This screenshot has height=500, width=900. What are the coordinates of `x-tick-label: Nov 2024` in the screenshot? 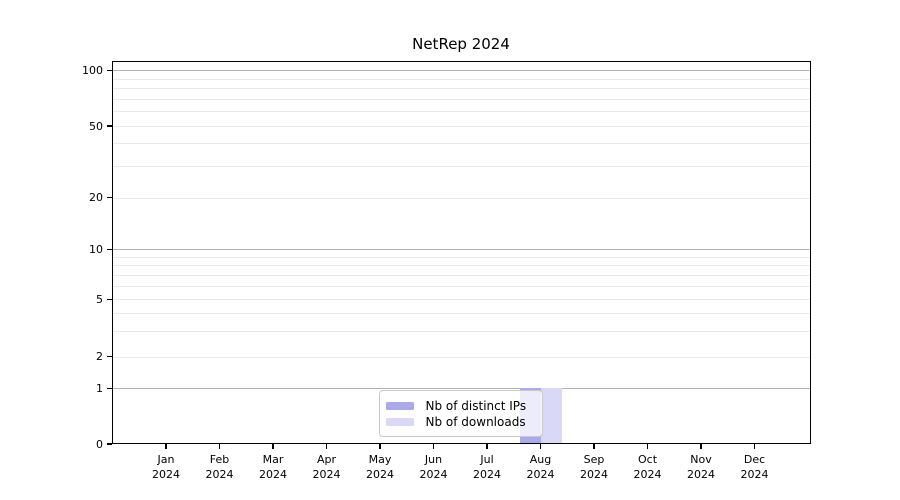 It's located at (701, 467).